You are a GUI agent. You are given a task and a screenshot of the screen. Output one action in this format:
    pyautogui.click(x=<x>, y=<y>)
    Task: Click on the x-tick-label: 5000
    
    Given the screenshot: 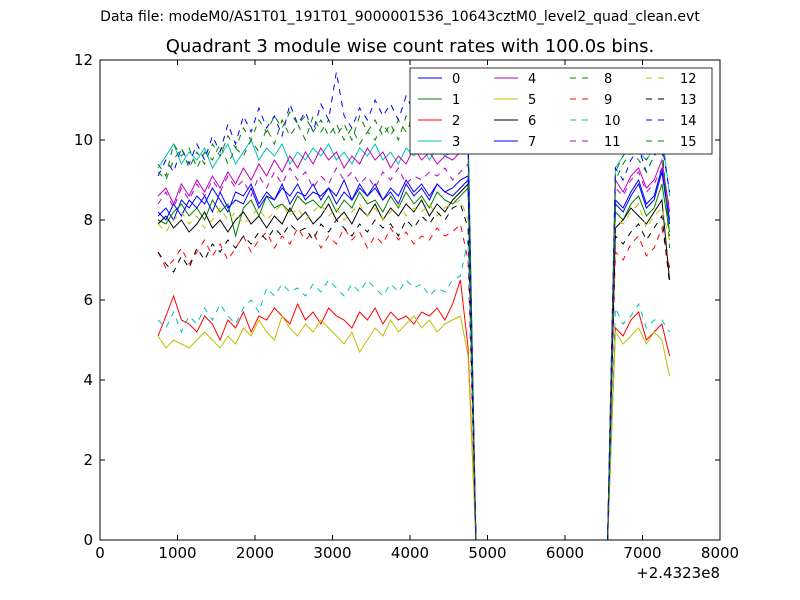 What is the action you would take?
    pyautogui.click(x=487, y=553)
    